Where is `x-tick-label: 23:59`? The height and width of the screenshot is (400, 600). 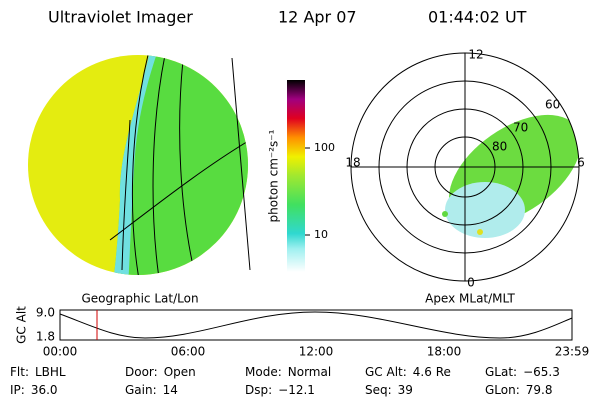 x-tick-label: 23:59 is located at coordinates (572, 352).